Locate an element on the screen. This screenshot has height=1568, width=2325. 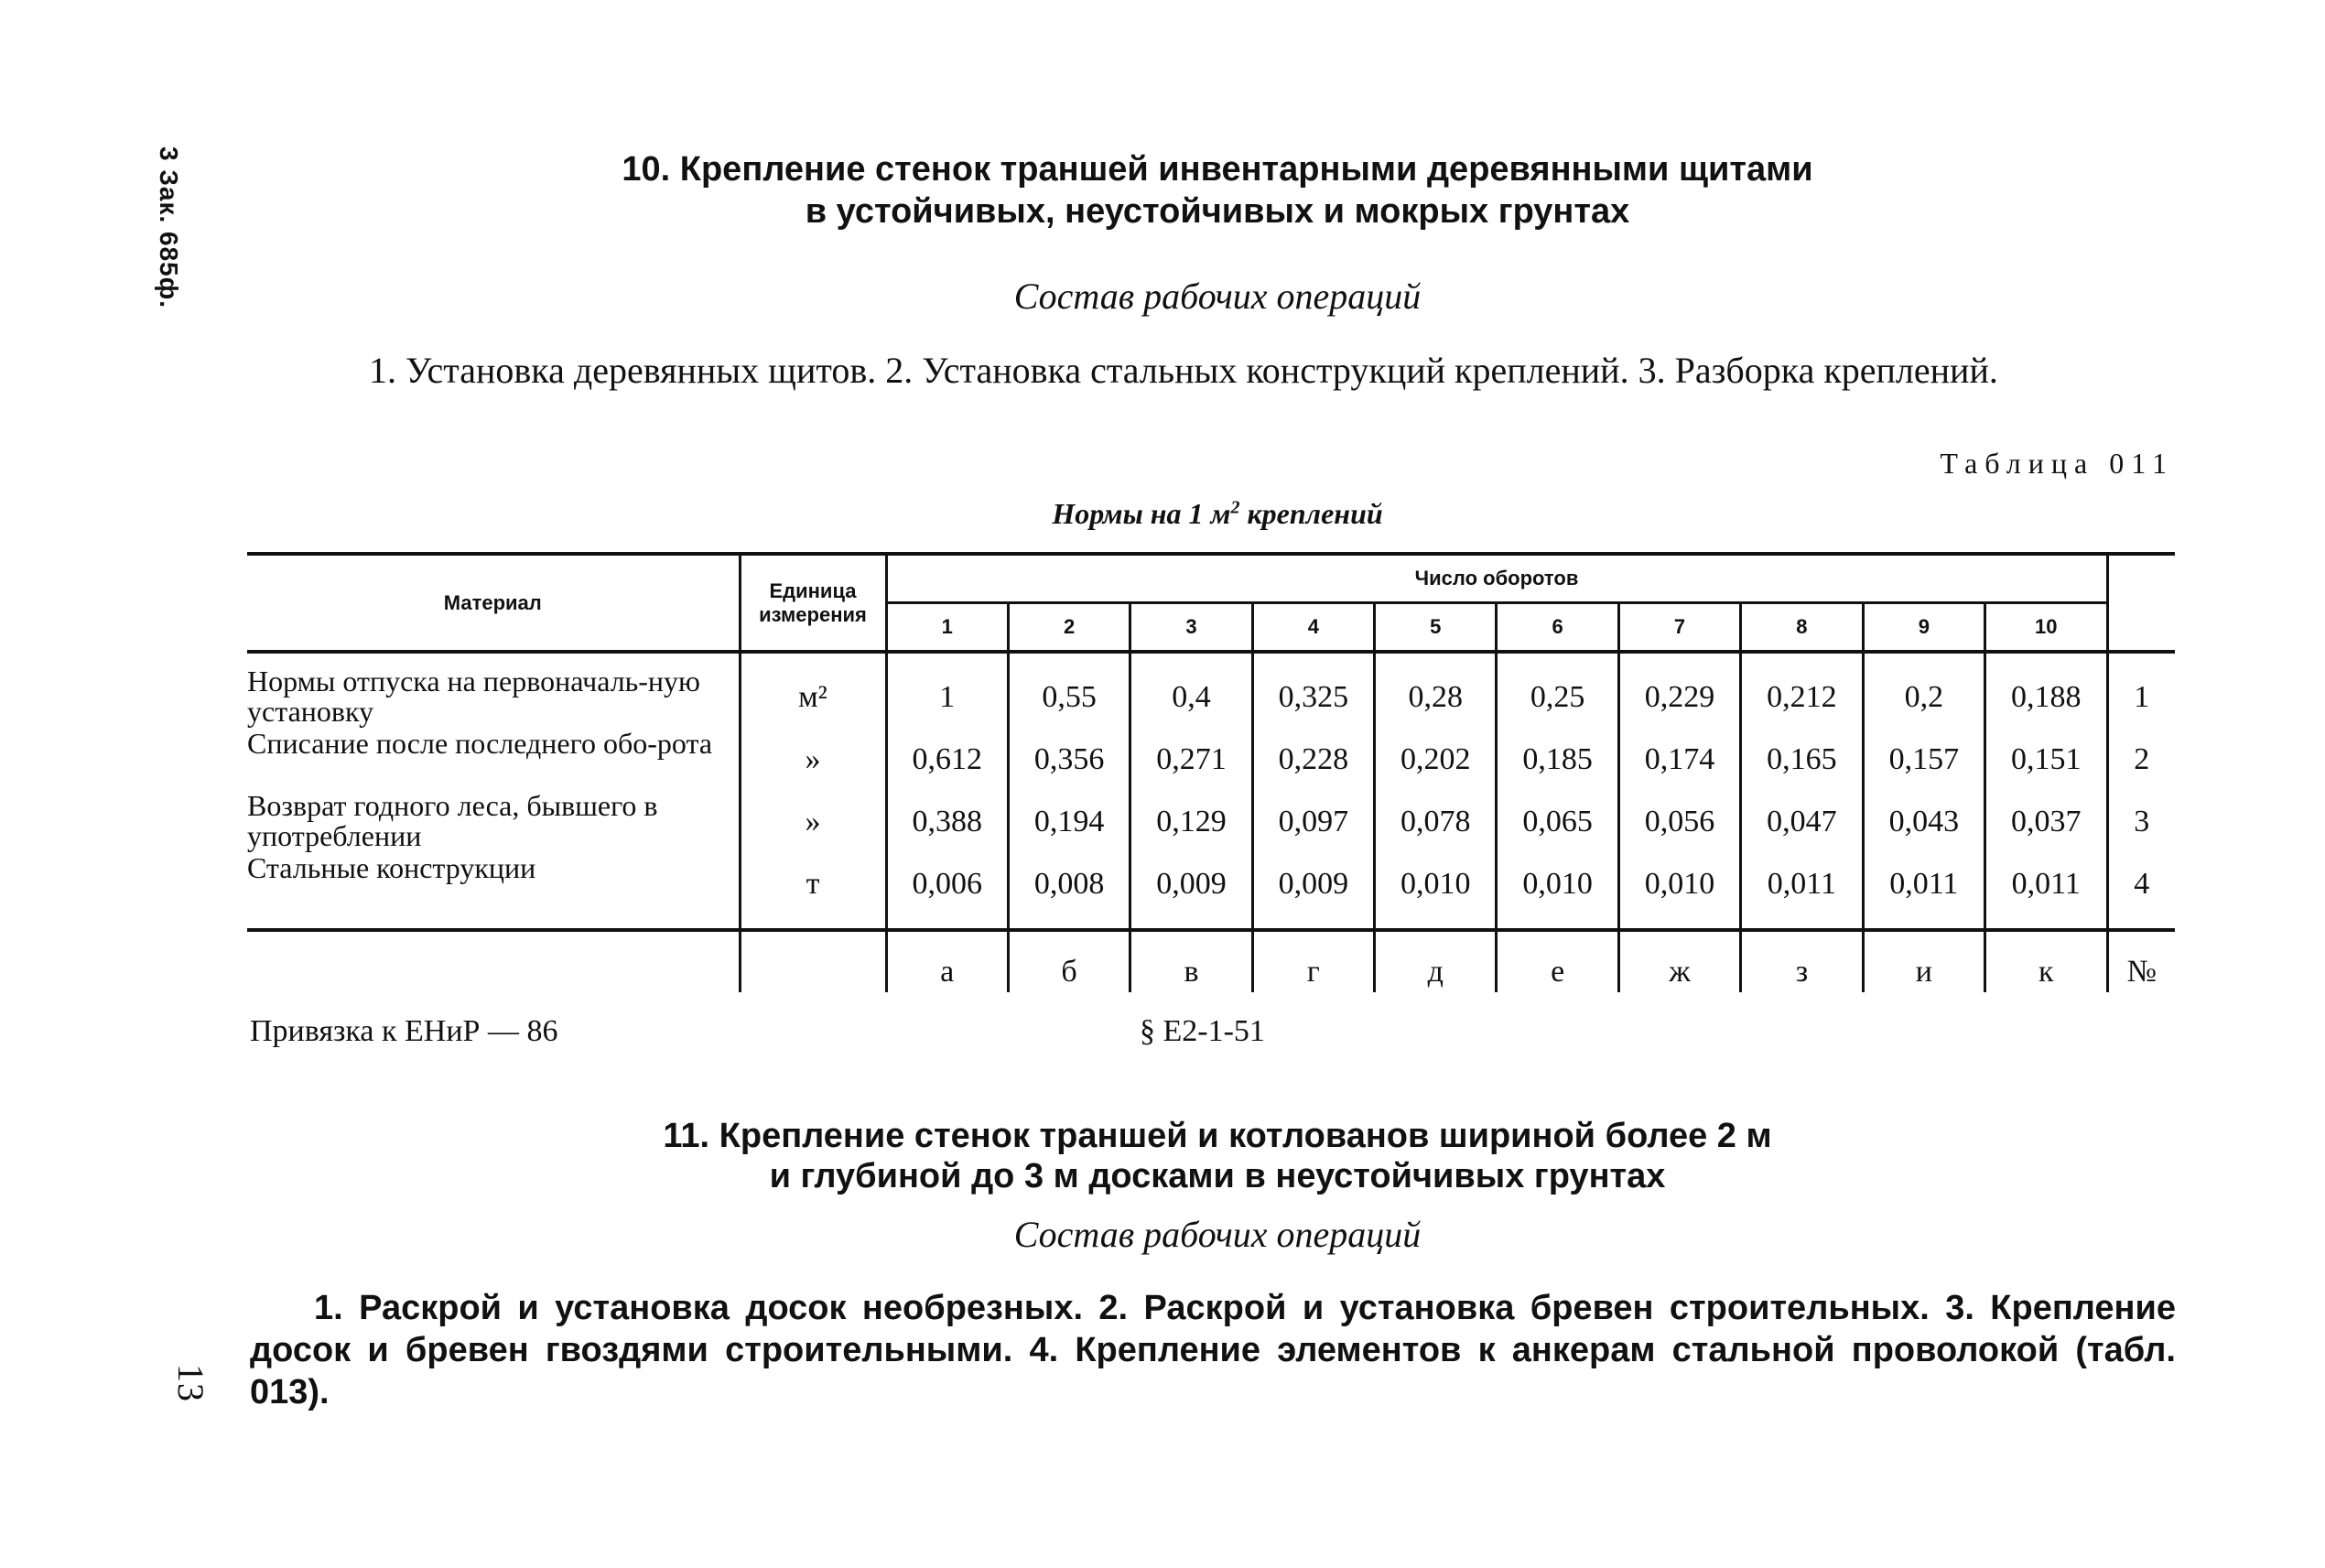
value-cell: 0,065 is located at coordinates (1557, 822).